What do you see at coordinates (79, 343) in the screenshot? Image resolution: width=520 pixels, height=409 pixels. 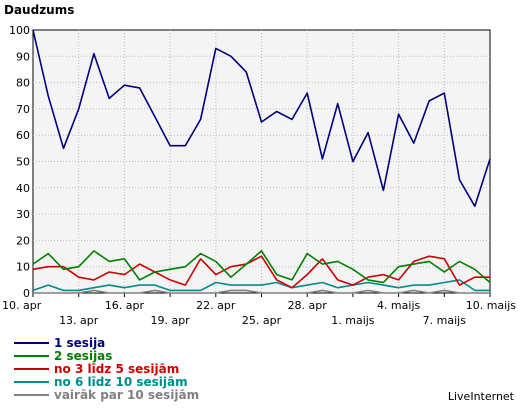 I see `legend-label: 1 sesija` at bounding box center [79, 343].